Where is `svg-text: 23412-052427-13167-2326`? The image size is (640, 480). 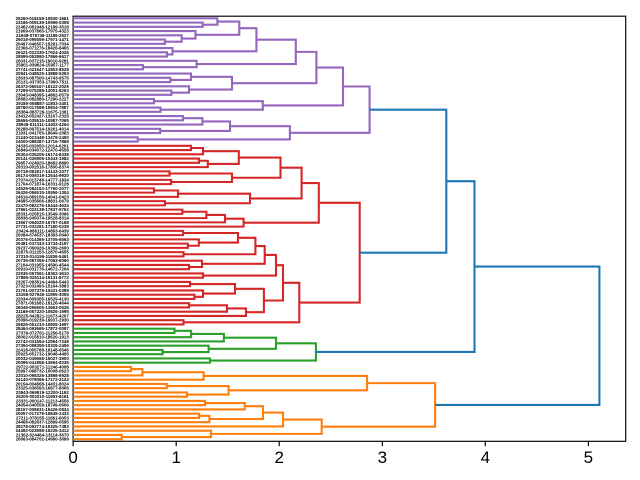
svg-text: 23412-052427-13167-2326 is located at coordinates (43, 116).